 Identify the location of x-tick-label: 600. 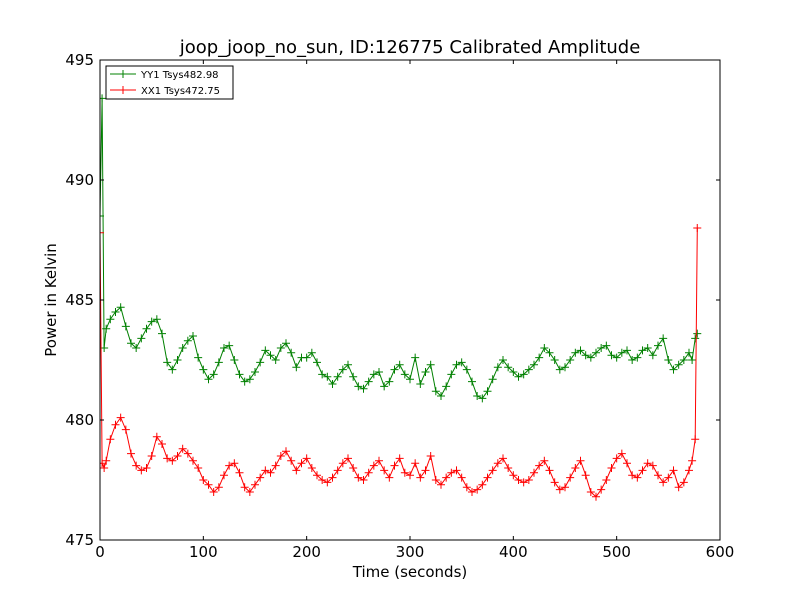
(720, 552).